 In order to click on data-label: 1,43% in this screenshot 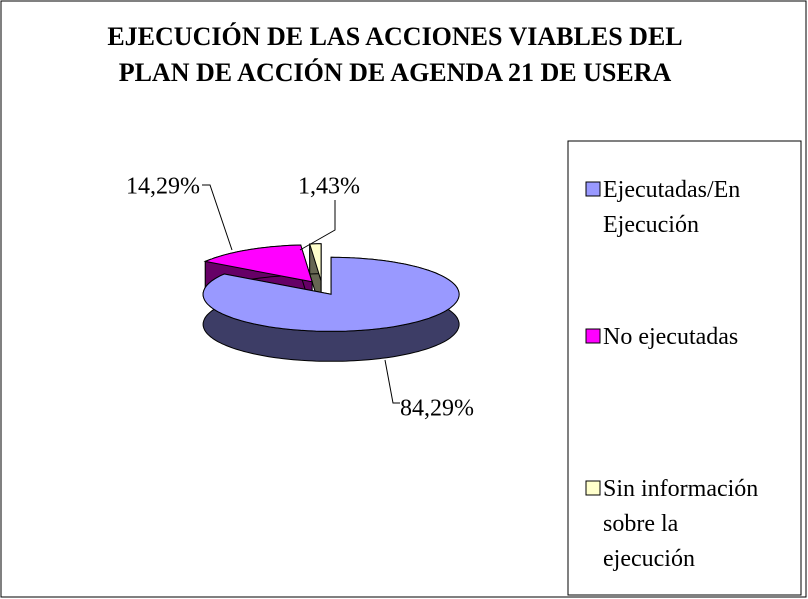, I will do `click(329, 187)`.